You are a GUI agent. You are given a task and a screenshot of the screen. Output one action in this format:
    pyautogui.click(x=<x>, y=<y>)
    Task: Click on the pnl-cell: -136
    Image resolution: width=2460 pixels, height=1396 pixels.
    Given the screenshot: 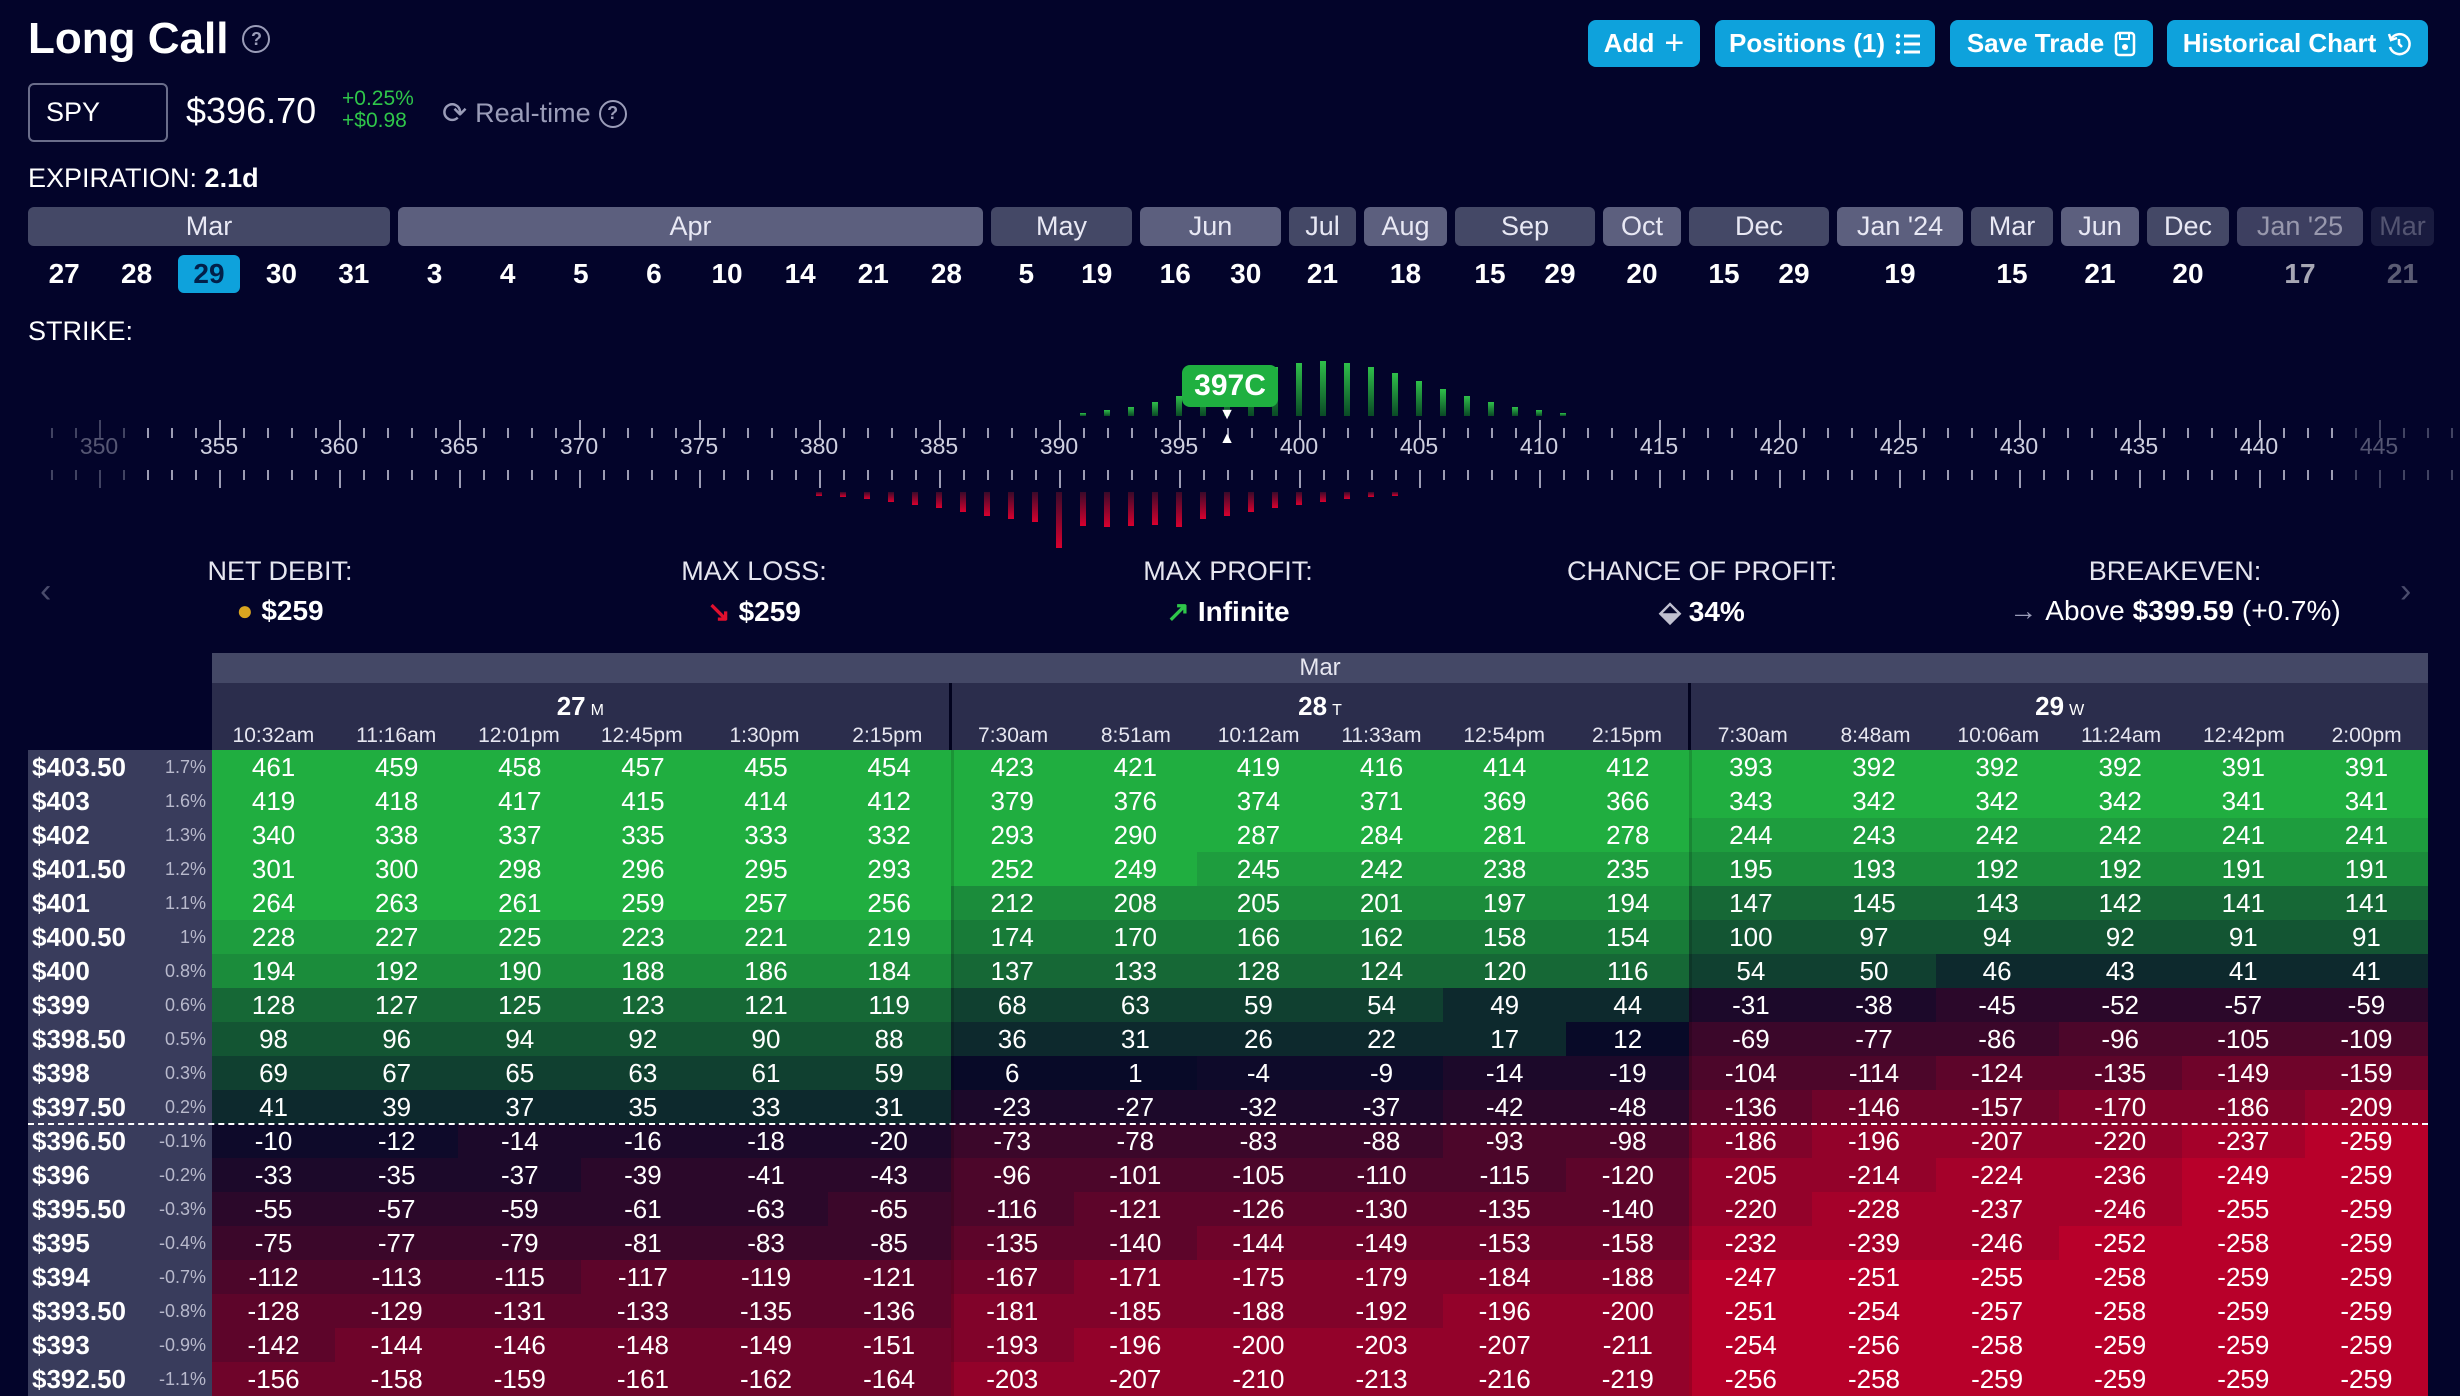 What is the action you would take?
    pyautogui.click(x=1751, y=1107)
    